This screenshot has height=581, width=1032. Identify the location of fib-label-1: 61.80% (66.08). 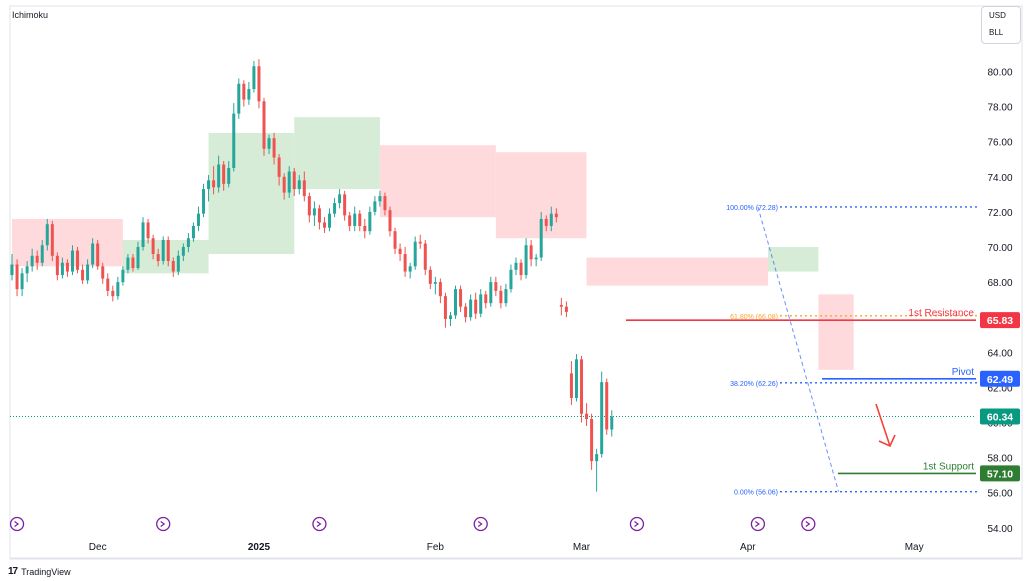
(754, 317).